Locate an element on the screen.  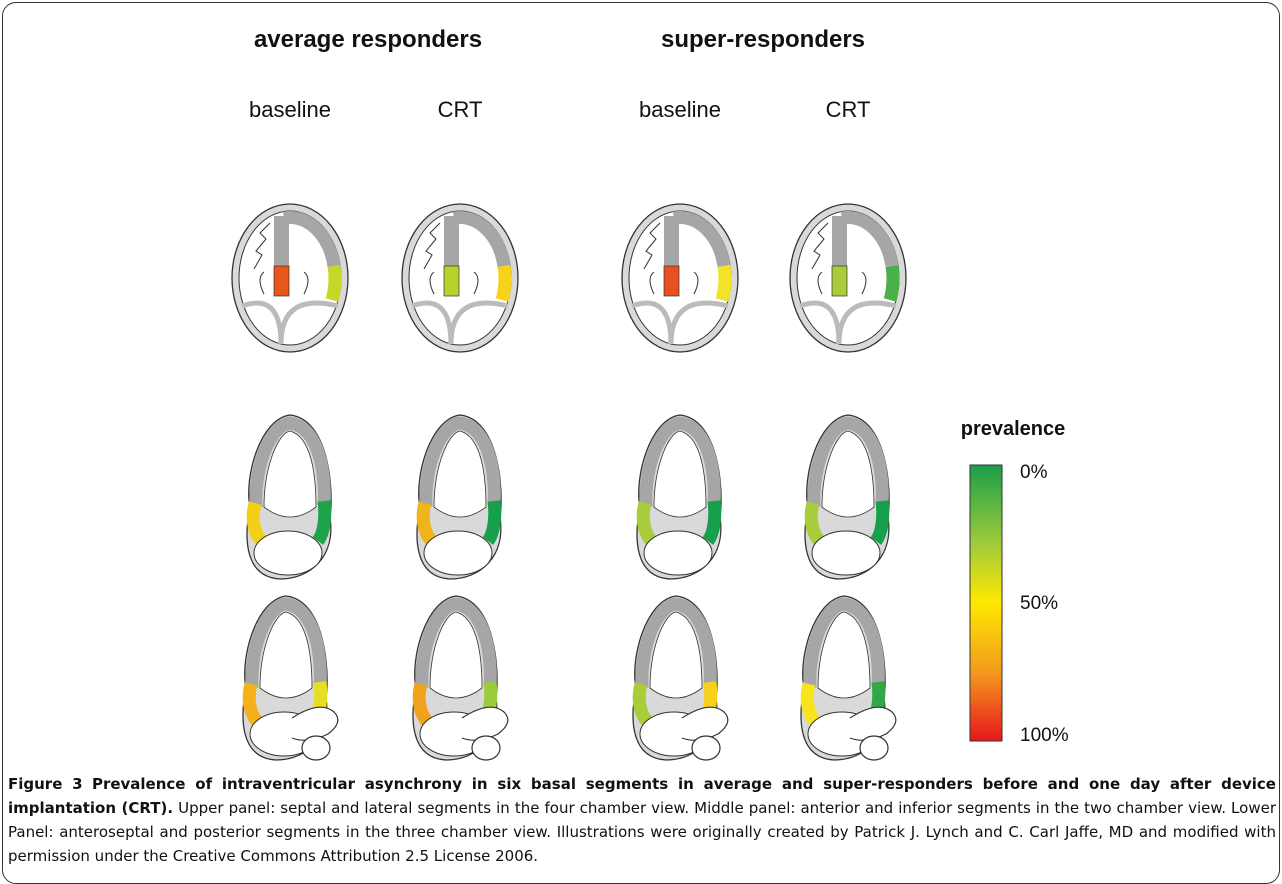
legend-title: prevalence is located at coordinates (1013, 429).